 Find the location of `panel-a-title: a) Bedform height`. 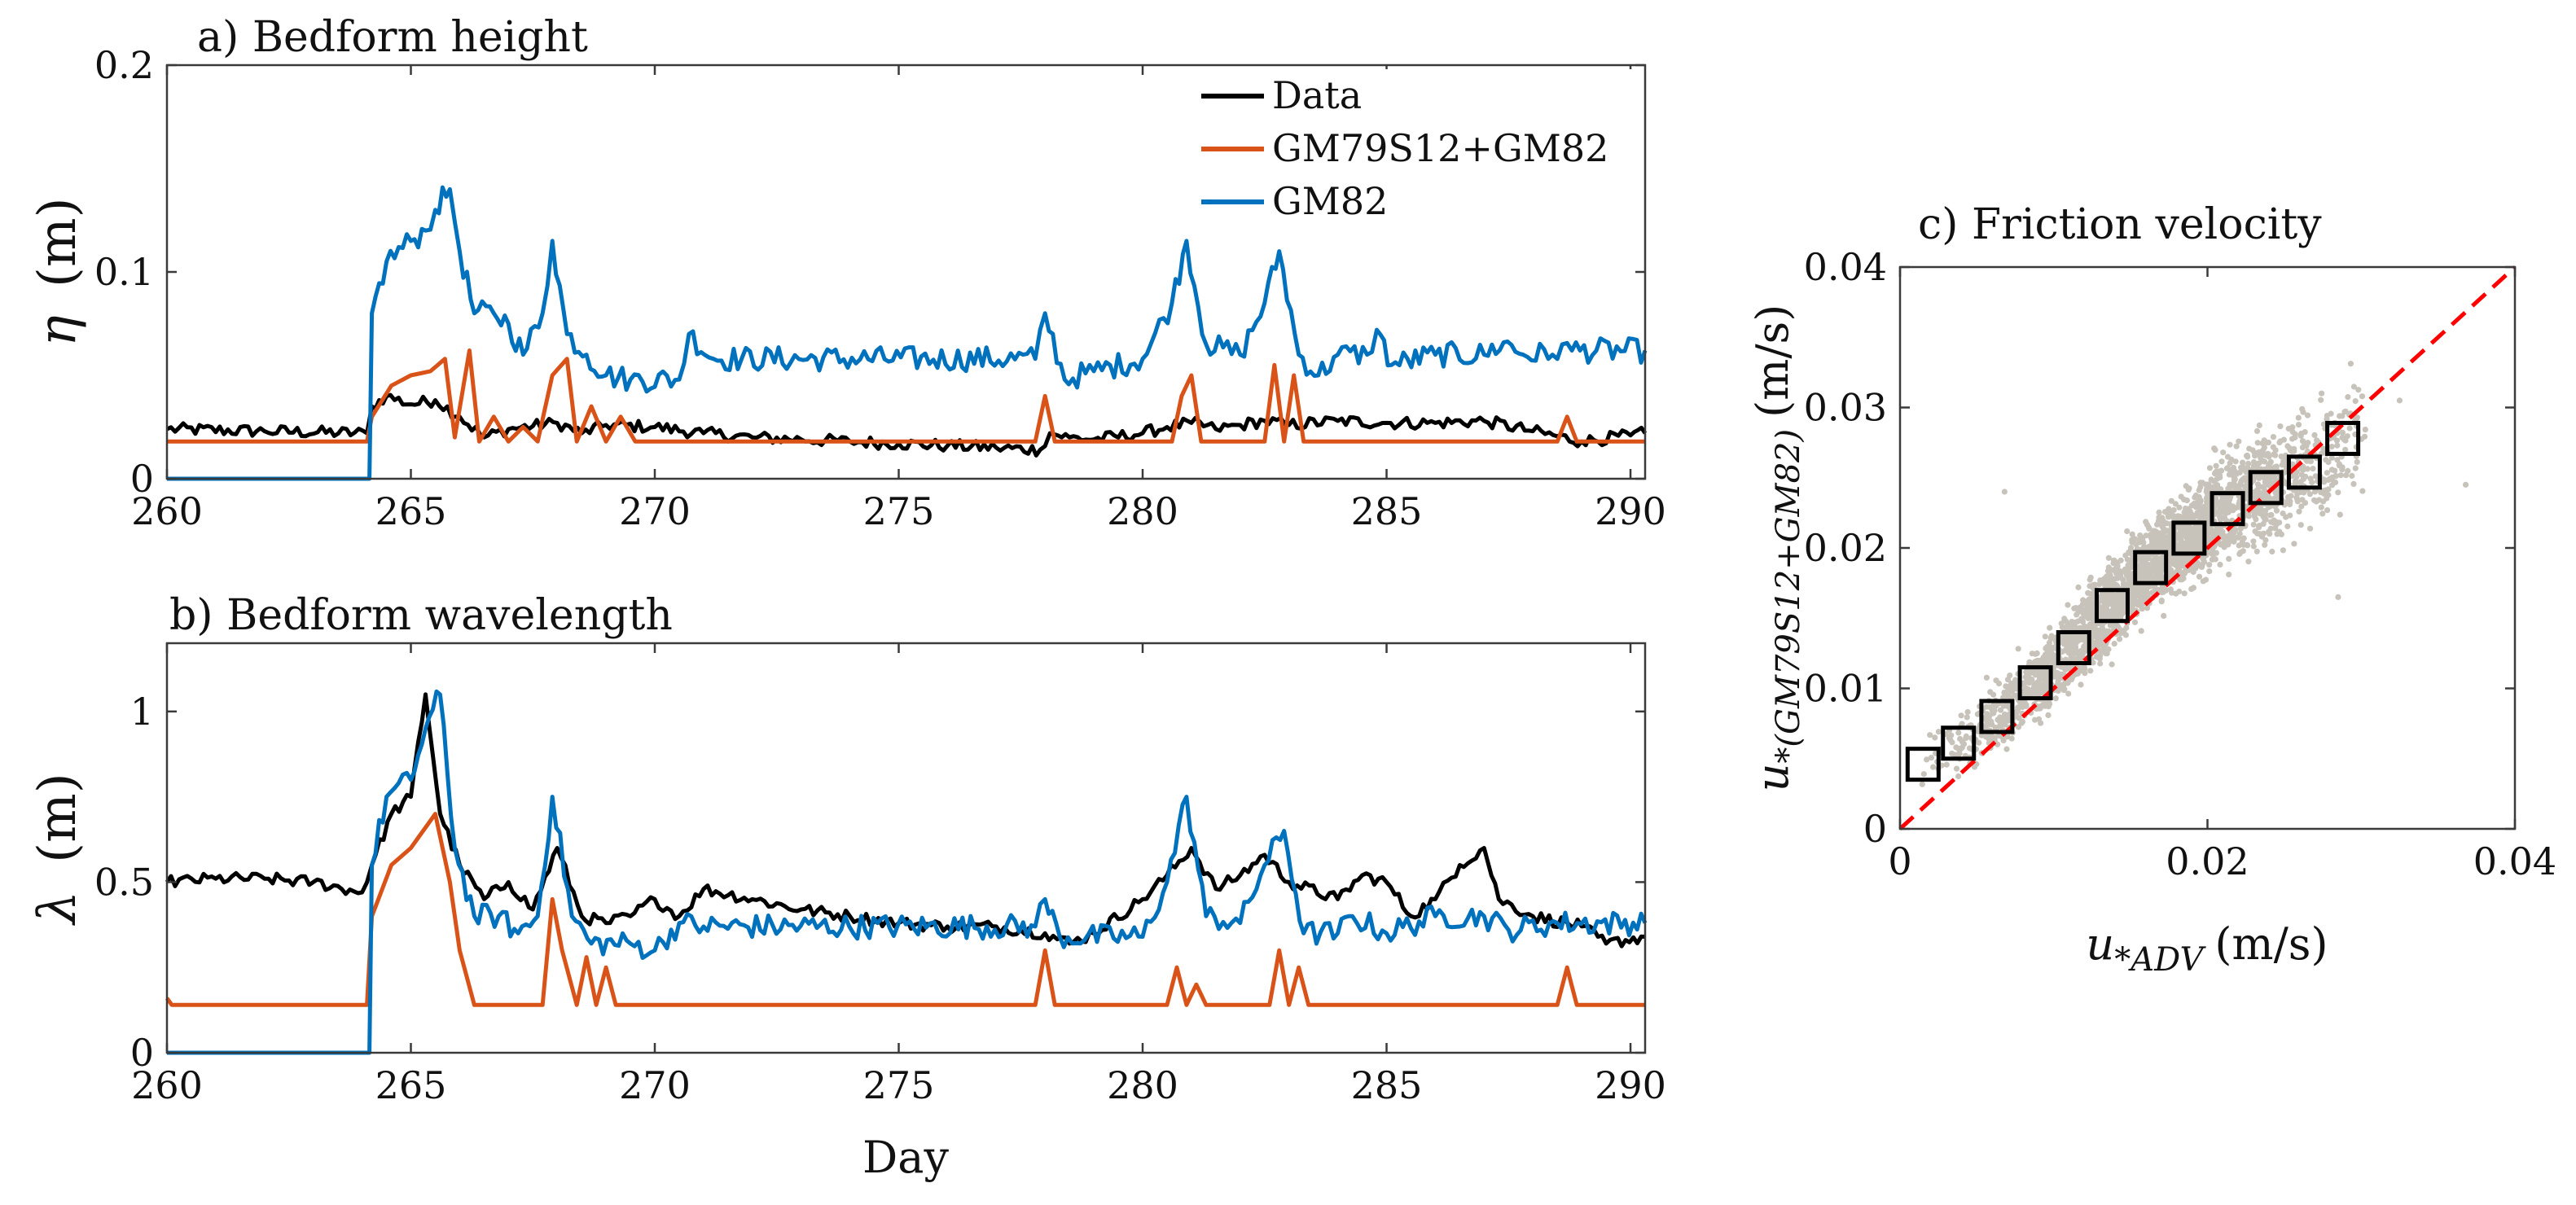

panel-a-title: a) Bedform height is located at coordinates (392, 37).